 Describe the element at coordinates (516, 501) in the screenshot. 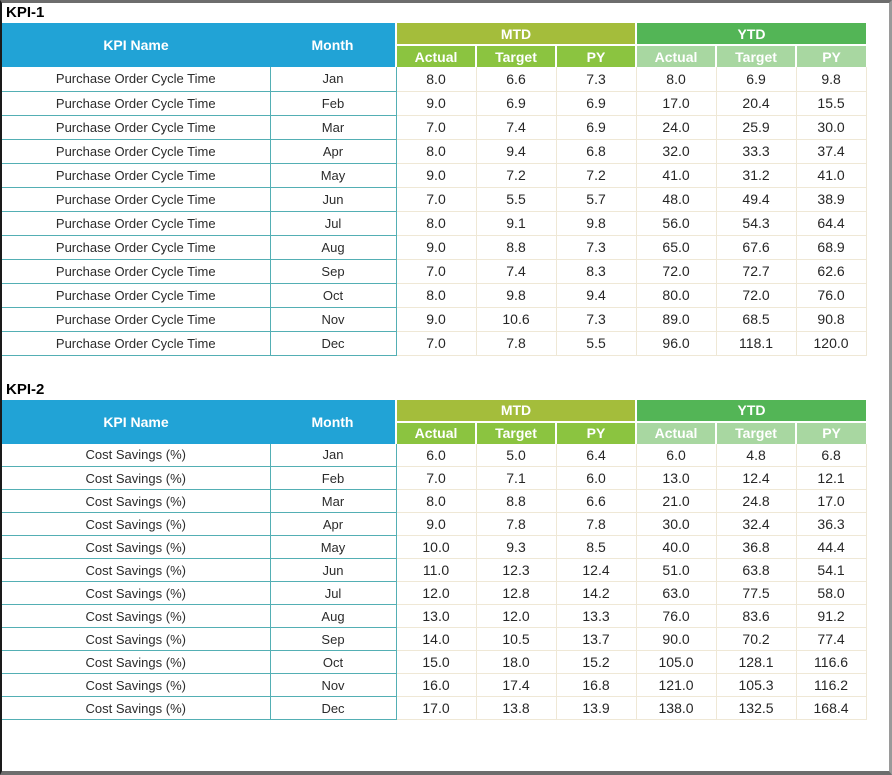

I see `mtd-target-cell: 8.8` at that location.